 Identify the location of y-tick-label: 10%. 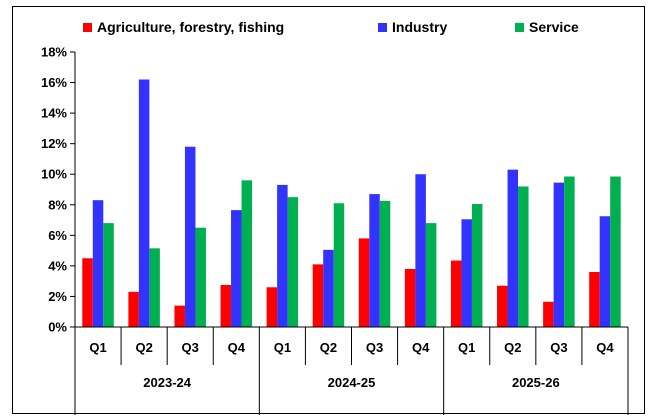
(54, 174).